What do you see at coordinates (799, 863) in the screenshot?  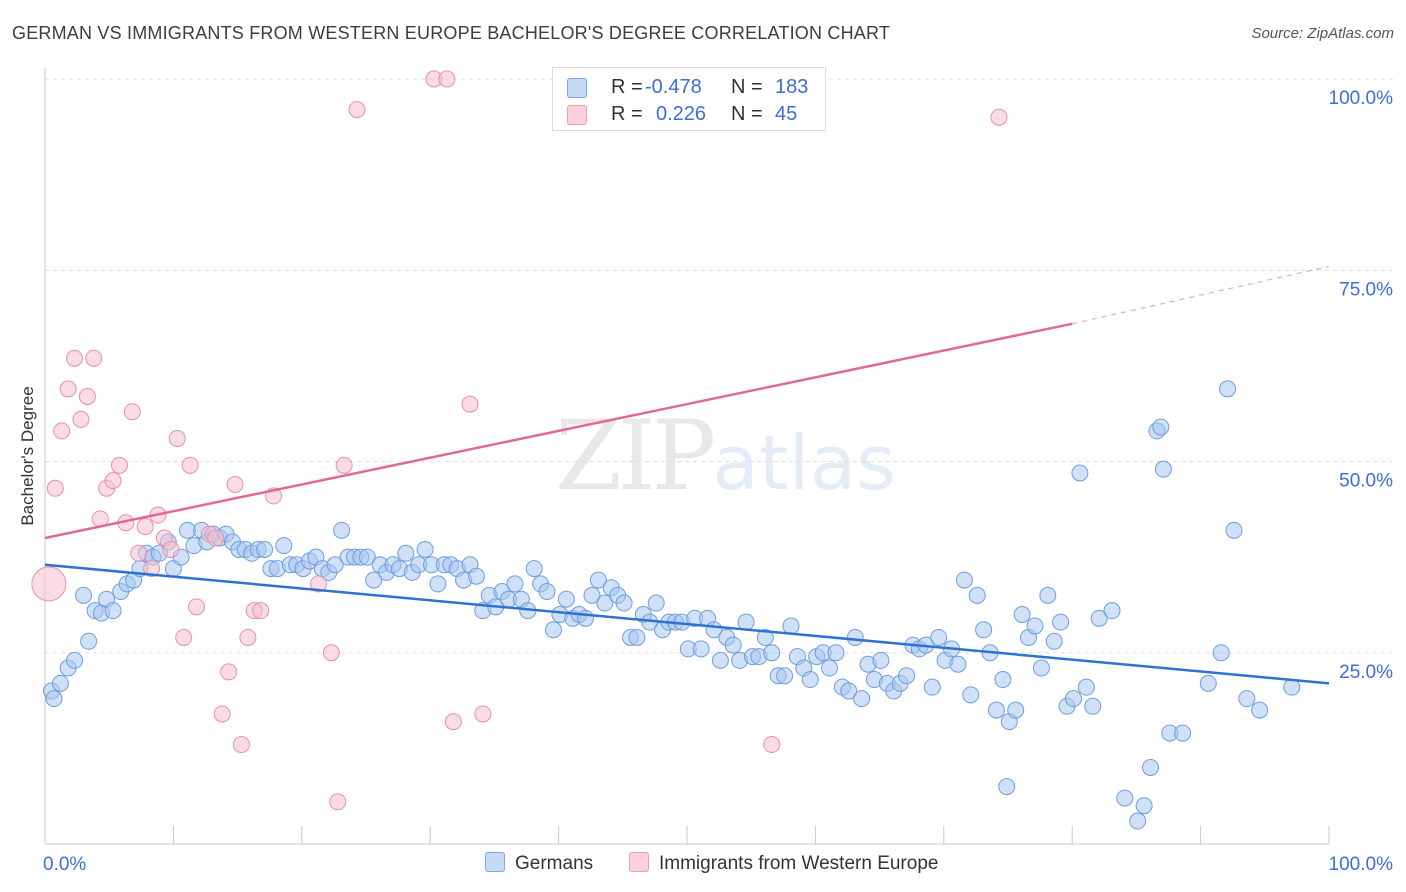 I see `bottom-legend-immigrants-label: Immigrants from Western Europe` at bounding box center [799, 863].